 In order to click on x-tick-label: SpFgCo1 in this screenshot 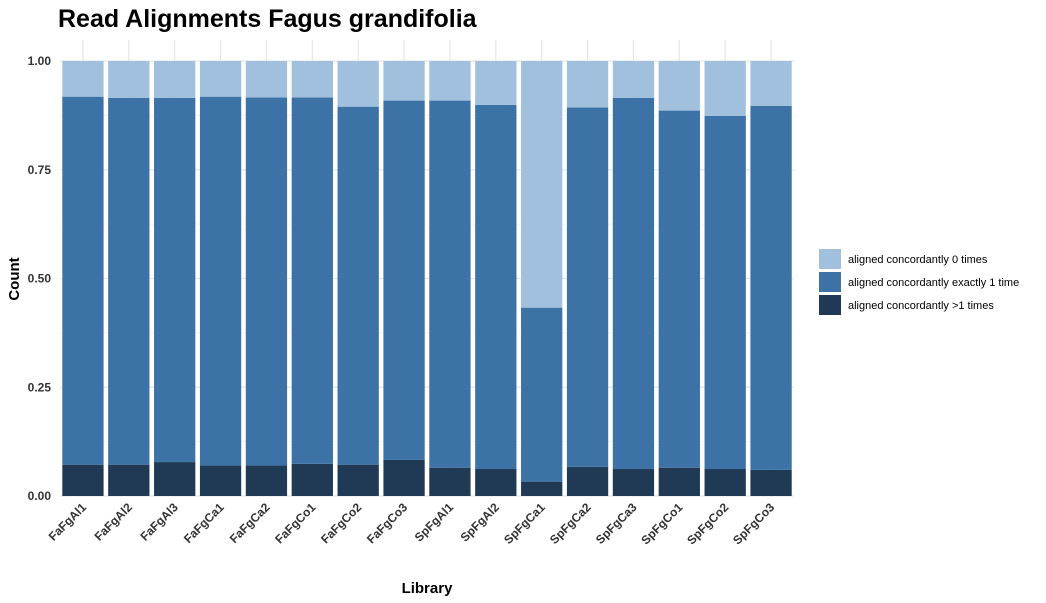, I will do `click(661, 523)`.